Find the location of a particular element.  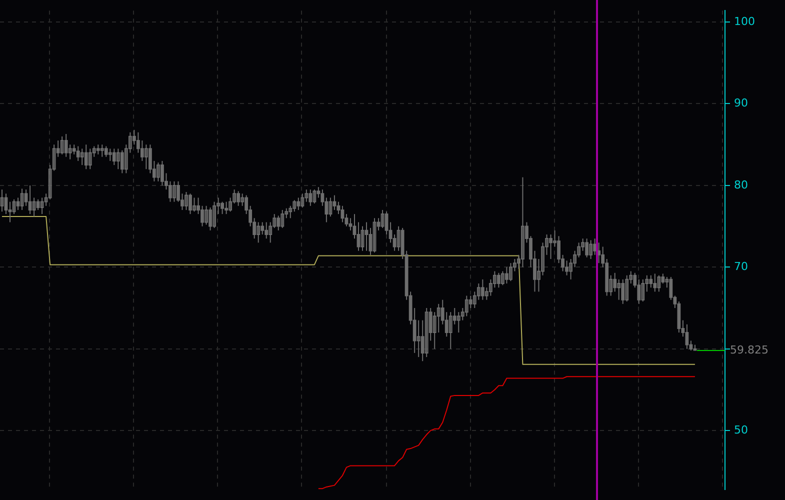

y-tick-label: 50 is located at coordinates (741, 429).